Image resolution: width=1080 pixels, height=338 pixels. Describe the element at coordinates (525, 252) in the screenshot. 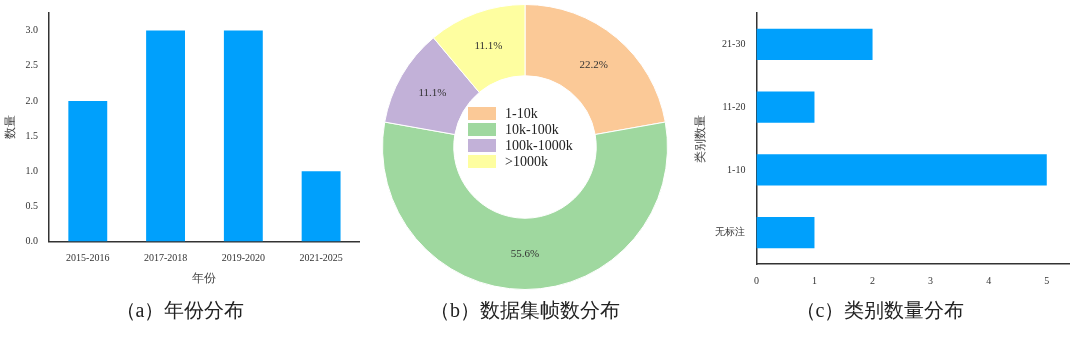

I see `data-label: 55.6%` at that location.